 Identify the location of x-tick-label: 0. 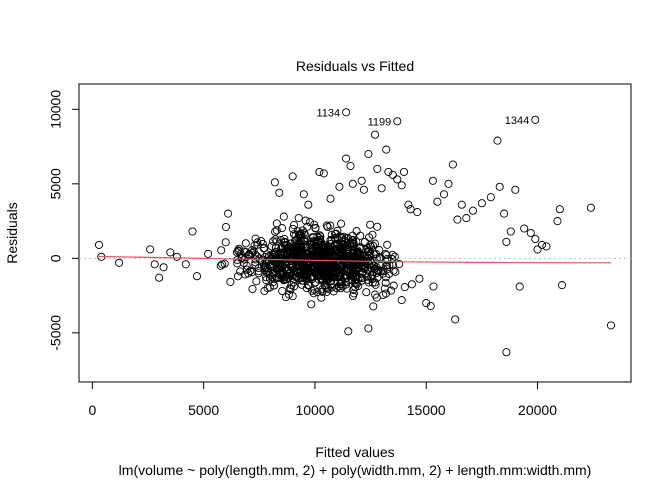
(92, 410).